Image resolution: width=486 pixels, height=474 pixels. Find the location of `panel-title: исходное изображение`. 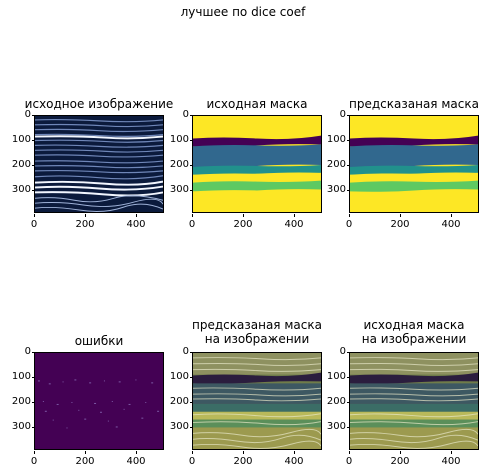

panel-title: исходное изображение is located at coordinates (99, 104).